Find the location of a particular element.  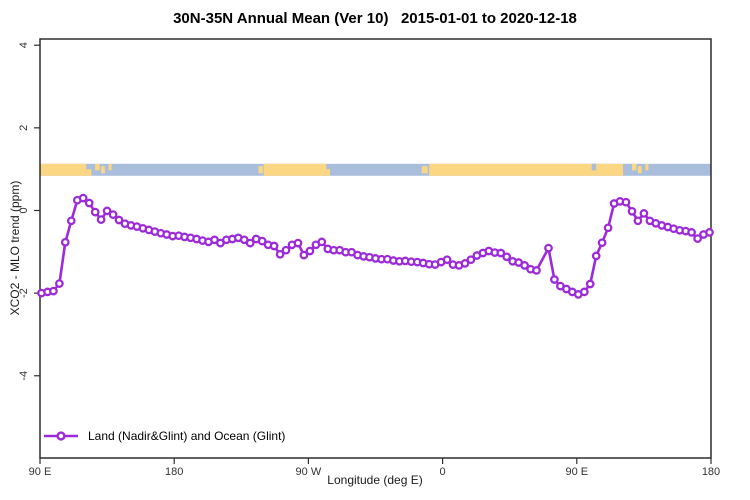

y-axis-tick-label: 4 is located at coordinates (24, 45).